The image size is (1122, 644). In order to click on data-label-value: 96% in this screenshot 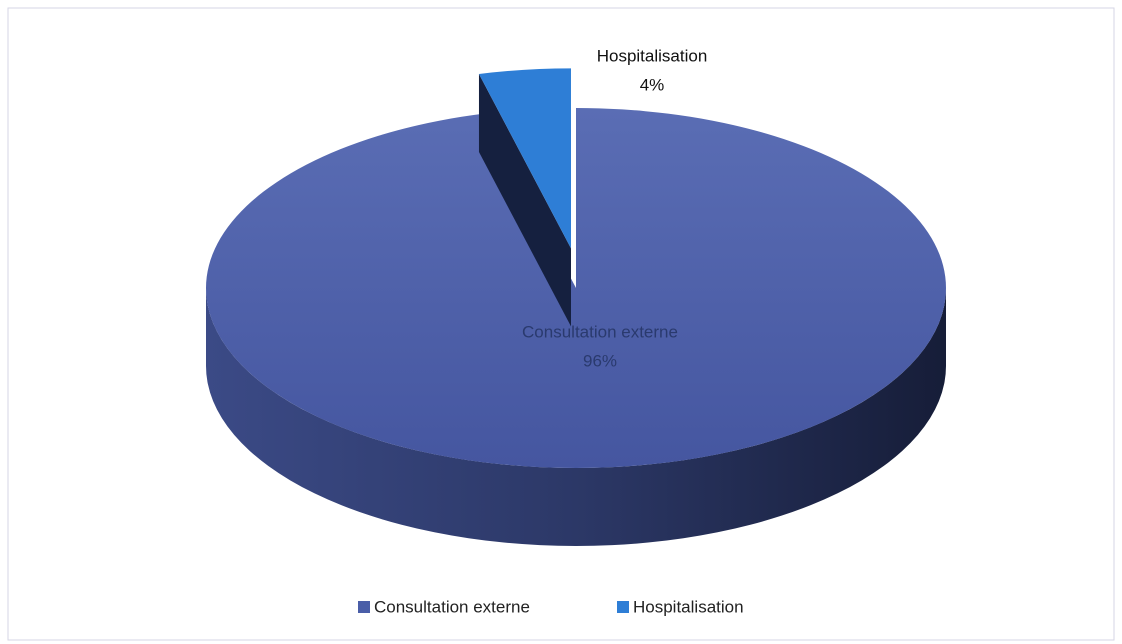, I will do `click(600, 360)`.